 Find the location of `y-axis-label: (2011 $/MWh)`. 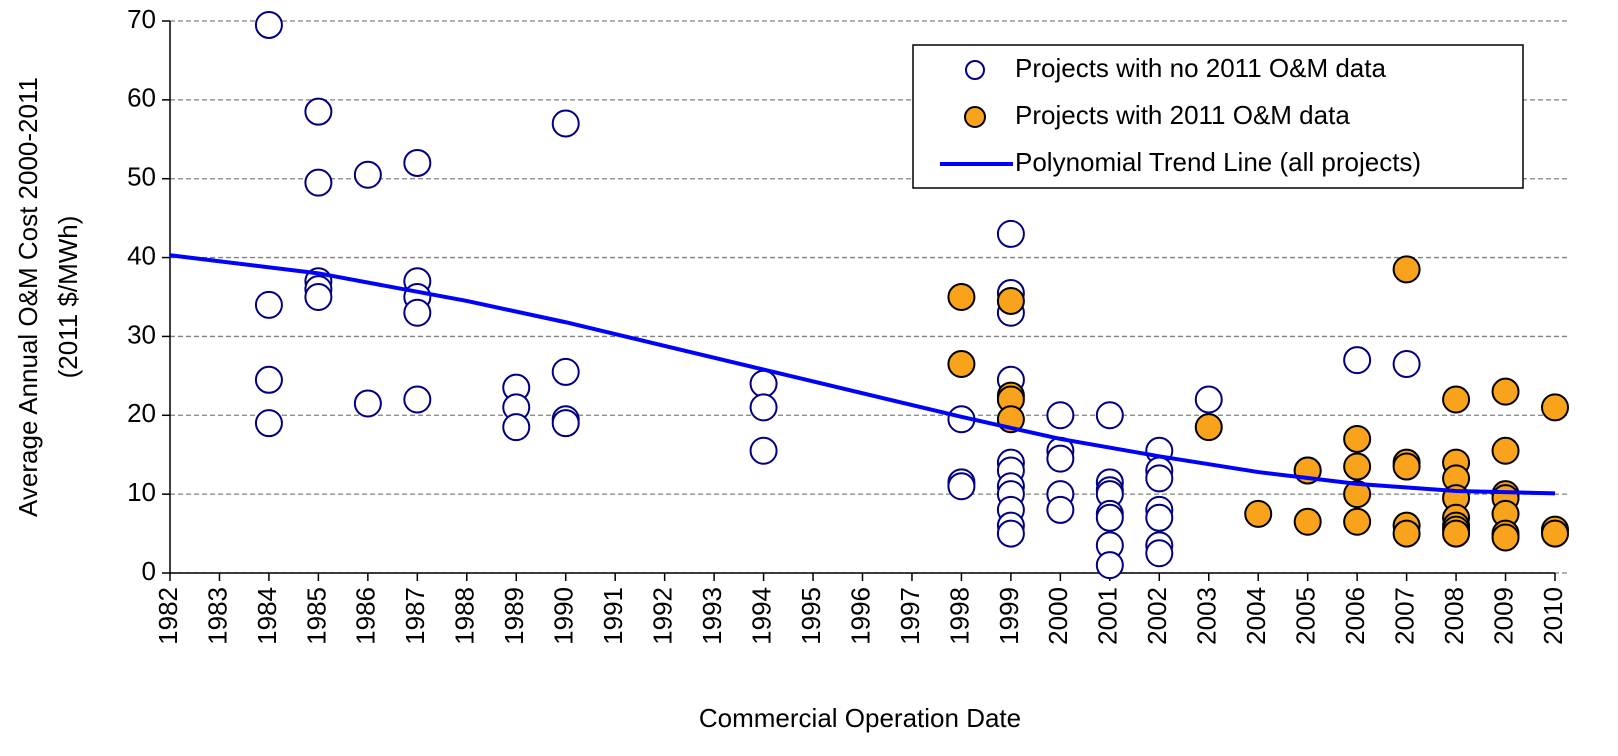

y-axis-label: (2011 $/MWh) is located at coordinates (68, 297).